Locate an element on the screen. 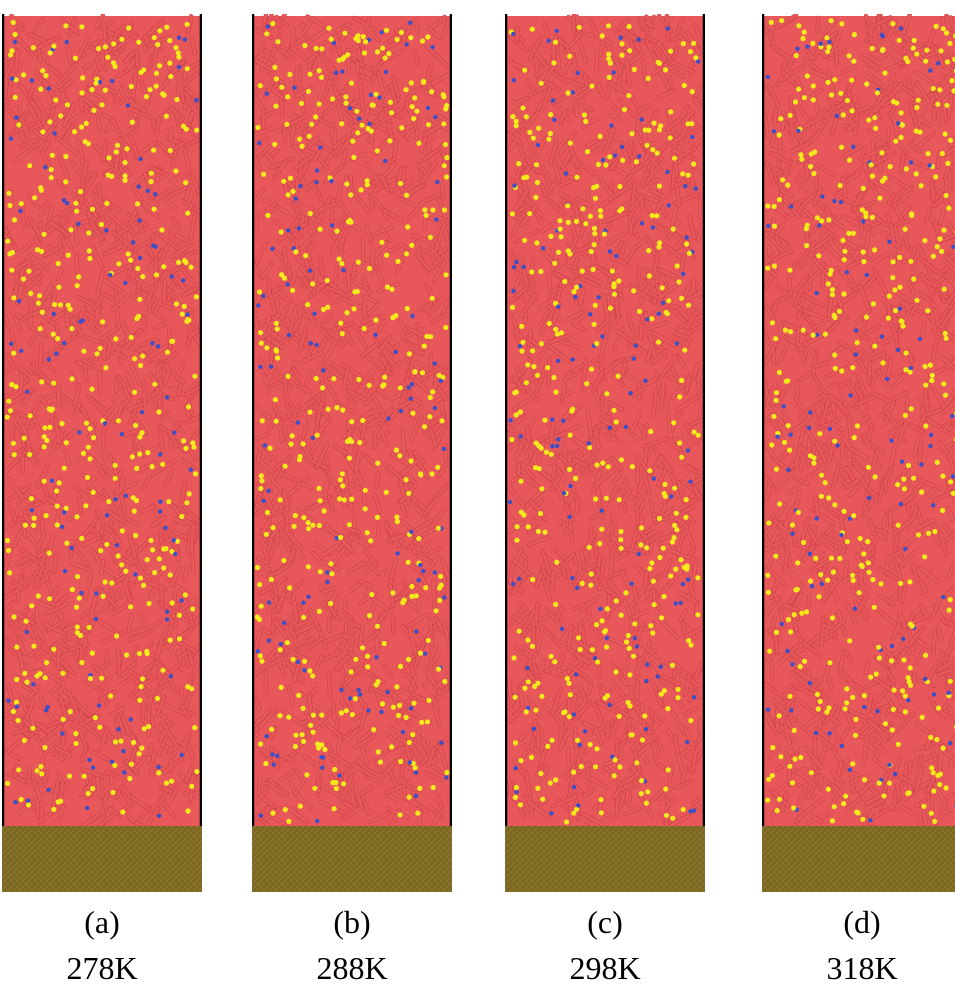 The height and width of the screenshot is (991, 955). panel-label-c: (c) is located at coordinates (605, 922).